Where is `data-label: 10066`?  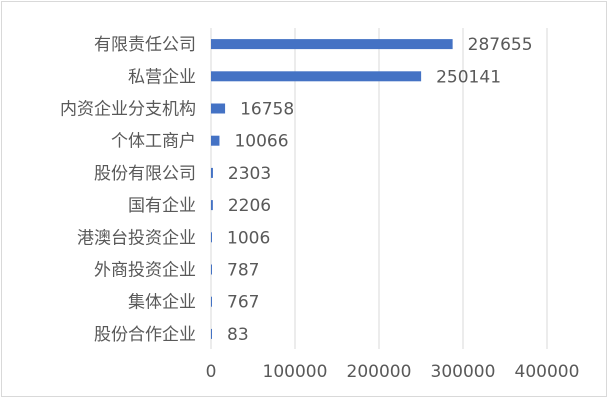 data-label: 10066 is located at coordinates (261, 142).